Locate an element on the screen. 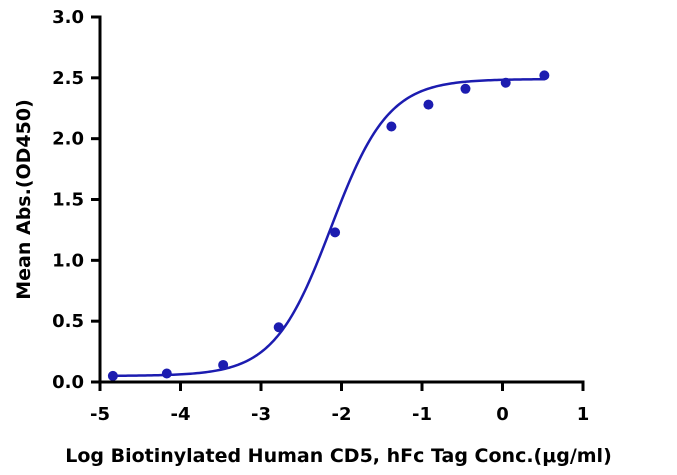 The height and width of the screenshot is (475, 677). y-axis-title: Mean Abs.(OD450) is located at coordinates (24, 199).